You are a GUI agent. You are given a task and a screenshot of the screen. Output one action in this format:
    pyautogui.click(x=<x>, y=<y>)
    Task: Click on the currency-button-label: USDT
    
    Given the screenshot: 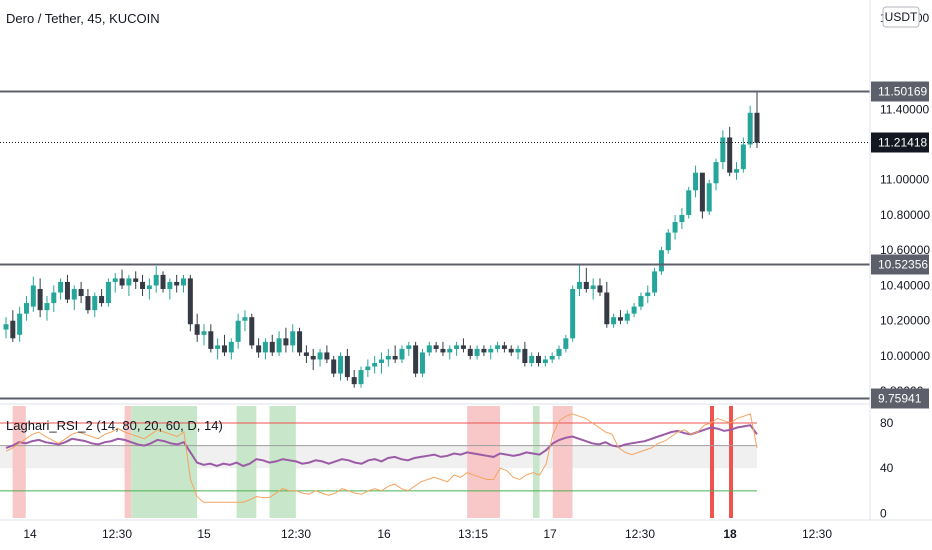 What is the action you would take?
    pyautogui.click(x=901, y=17)
    